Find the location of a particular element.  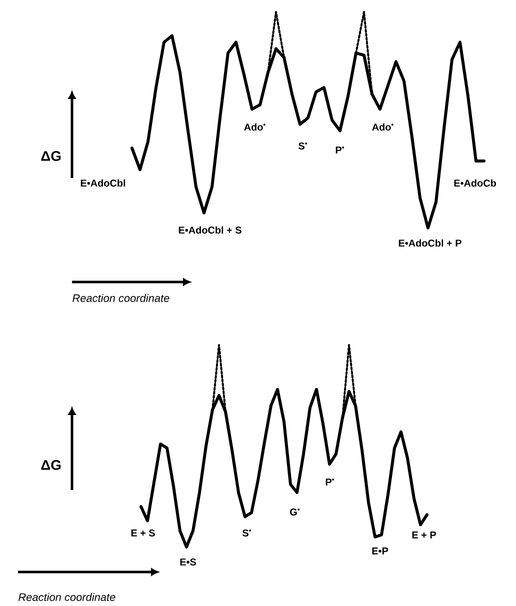

annotation: G$^{•}$ is located at coordinates (295, 512).